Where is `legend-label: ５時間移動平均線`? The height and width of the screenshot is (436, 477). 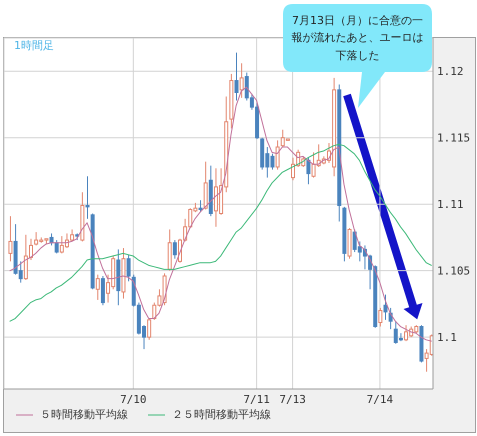 legend-label: ５時間移動平均線 is located at coordinates (84, 414).